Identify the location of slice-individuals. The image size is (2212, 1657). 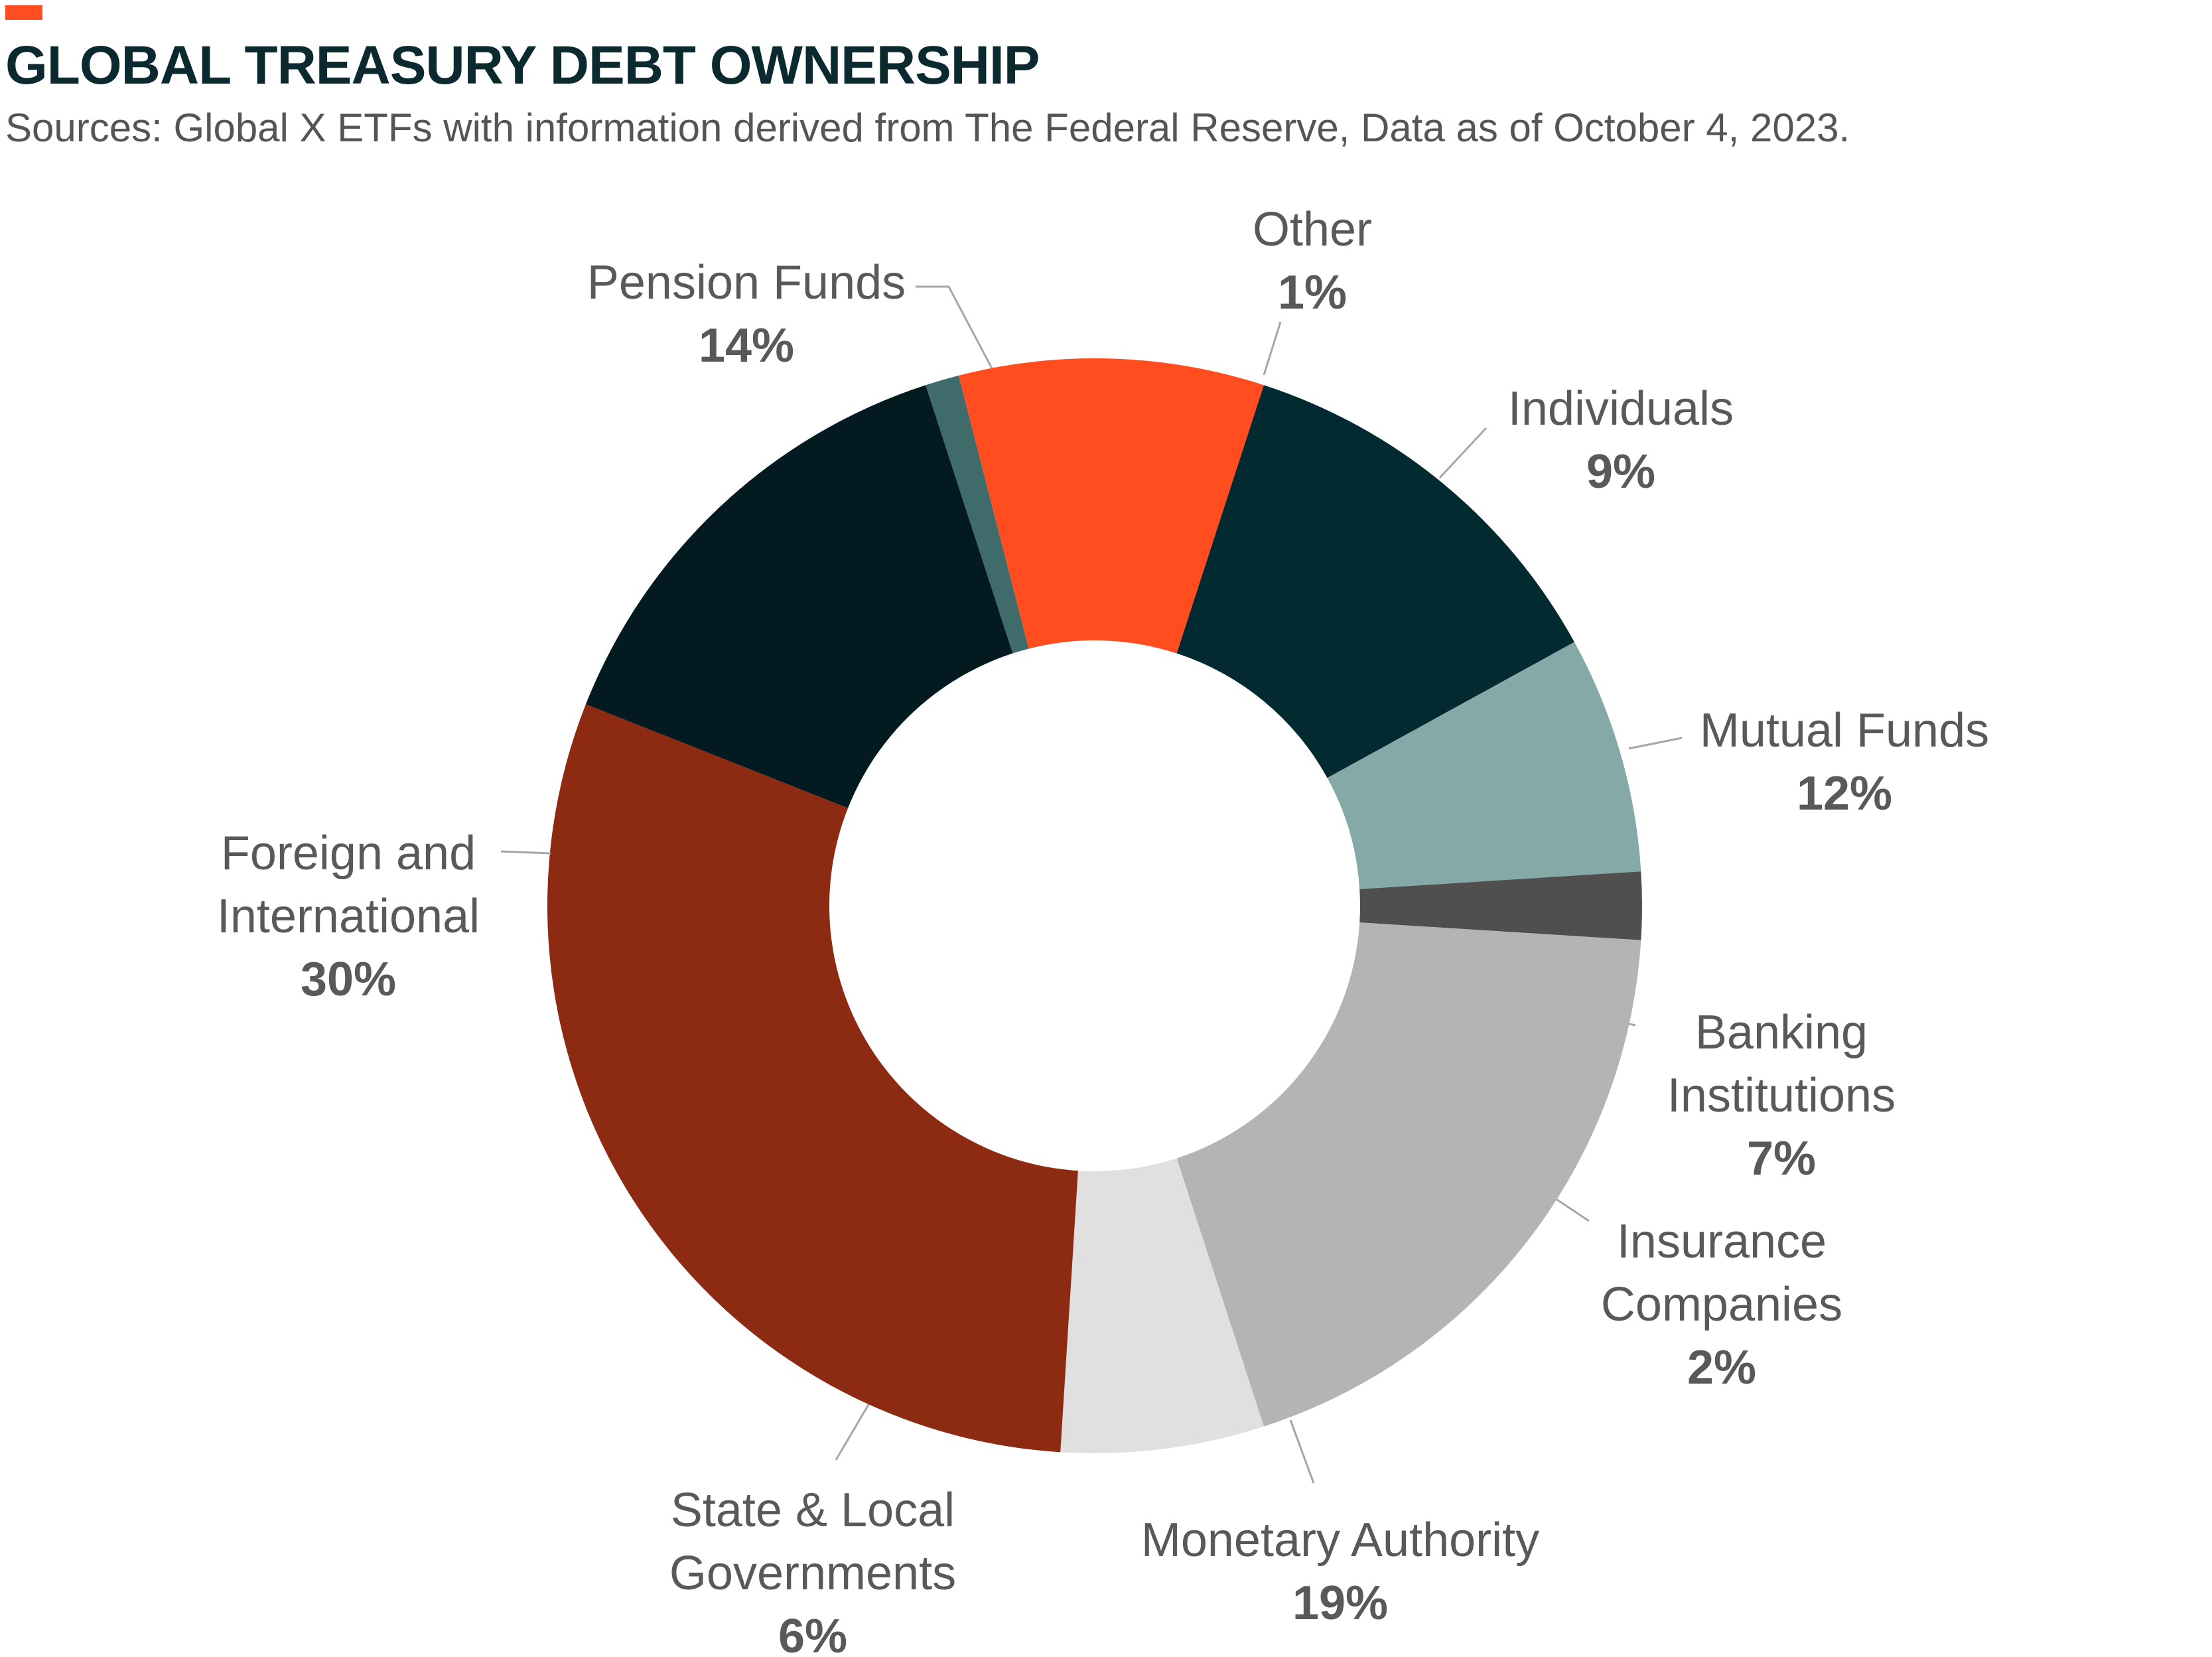
(1111, 506).